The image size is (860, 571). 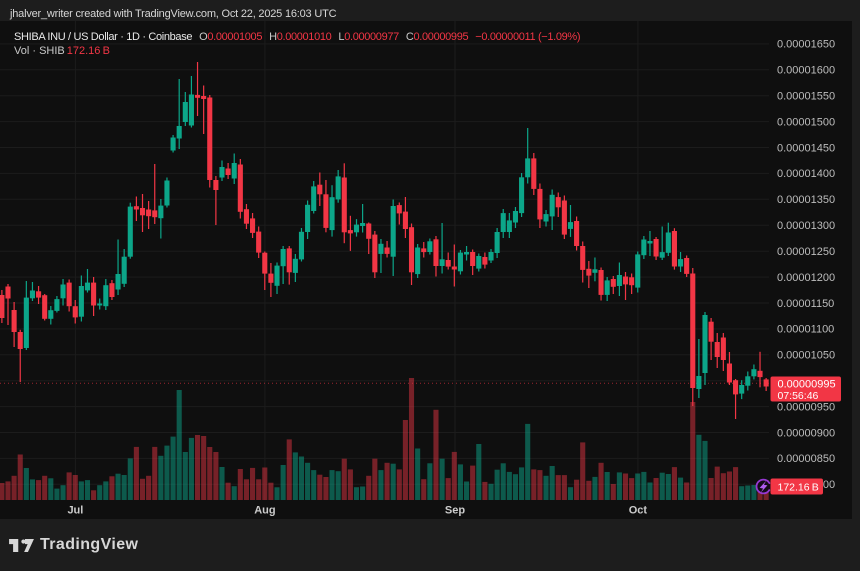 I want to click on svg-text: Oct, so click(x=638, y=511).